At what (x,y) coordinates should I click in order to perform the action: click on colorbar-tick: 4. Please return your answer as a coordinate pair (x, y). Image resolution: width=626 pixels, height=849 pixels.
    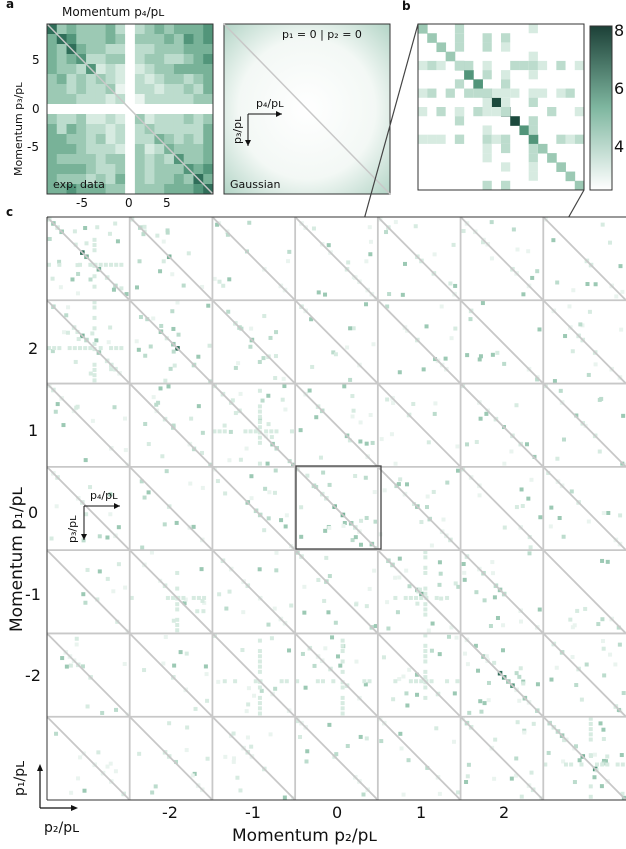
    Looking at the image, I should click on (619, 146).